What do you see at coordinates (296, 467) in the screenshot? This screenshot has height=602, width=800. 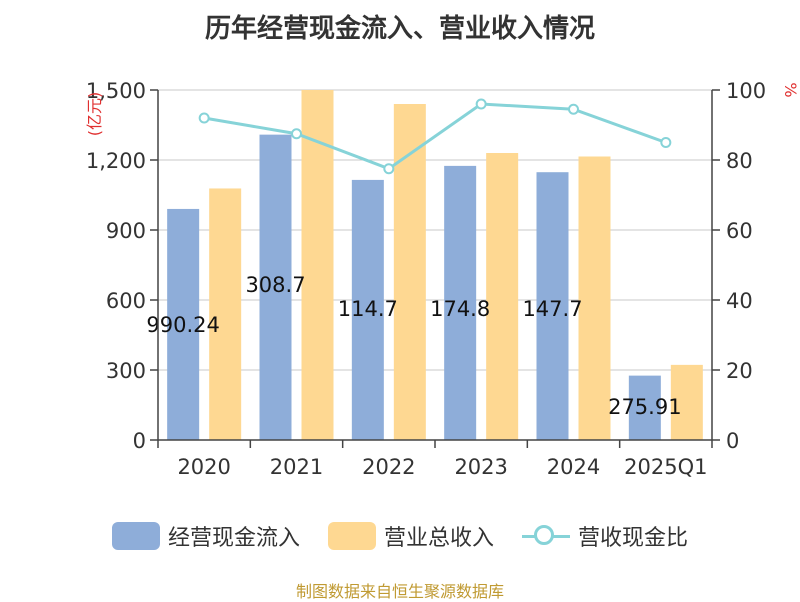 I see `x-tick-label: 2021` at bounding box center [296, 467].